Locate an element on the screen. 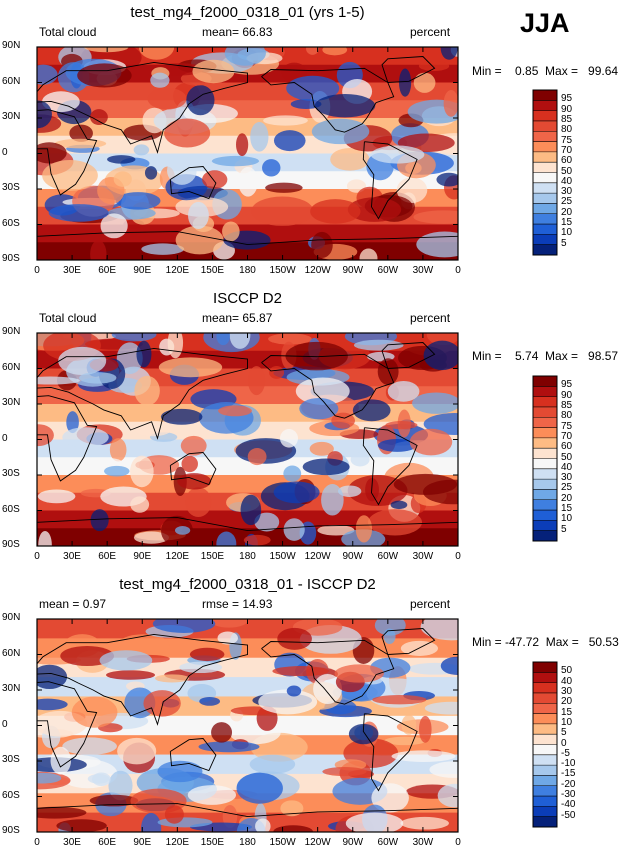 The width and height of the screenshot is (644, 858). colorbar-label: 5 is located at coordinates (564, 733).